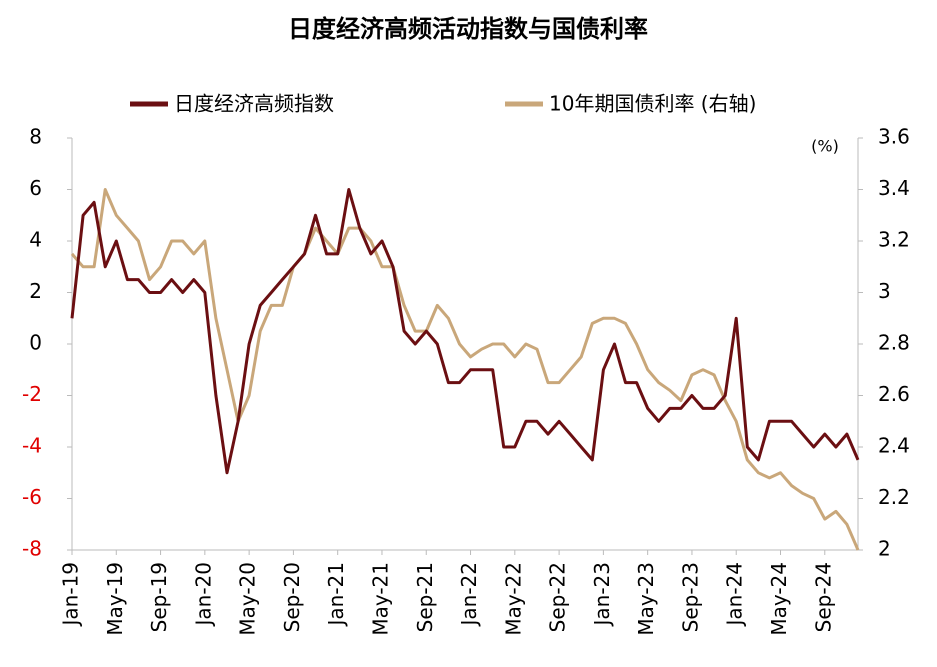 This screenshot has width=937, height=667. What do you see at coordinates (292, 597) in the screenshot?
I see `x-tick-label: Sep-20` at bounding box center [292, 597].